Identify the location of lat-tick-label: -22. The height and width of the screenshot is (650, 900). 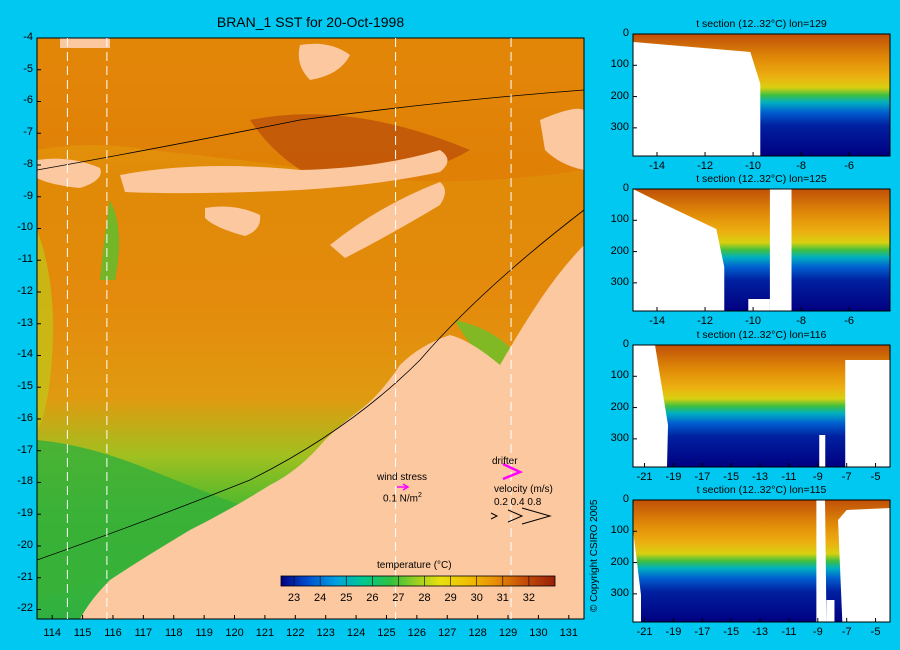
(25, 608).